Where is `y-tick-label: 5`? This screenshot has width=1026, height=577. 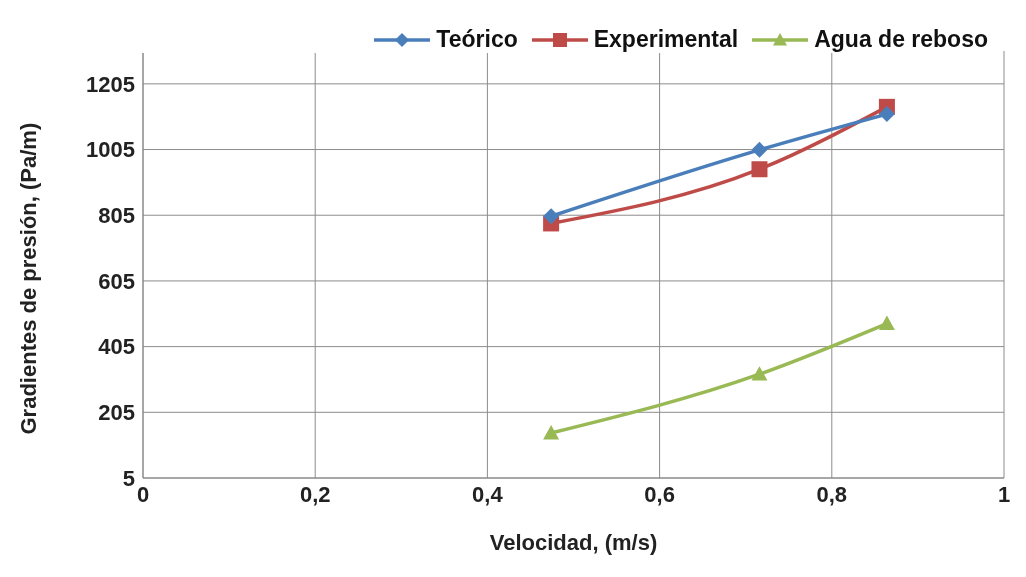
y-tick-label: 5 is located at coordinates (128, 478).